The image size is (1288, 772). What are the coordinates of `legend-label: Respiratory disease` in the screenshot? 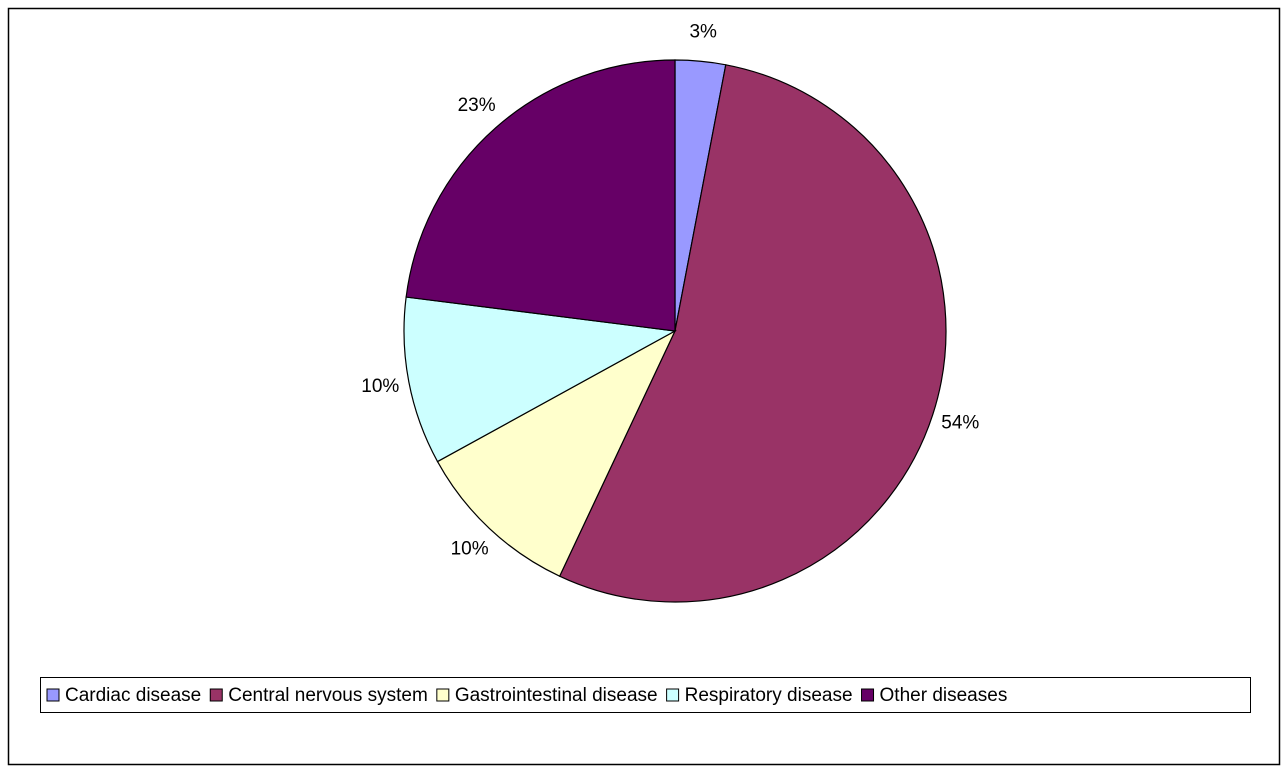 It's located at (769, 695).